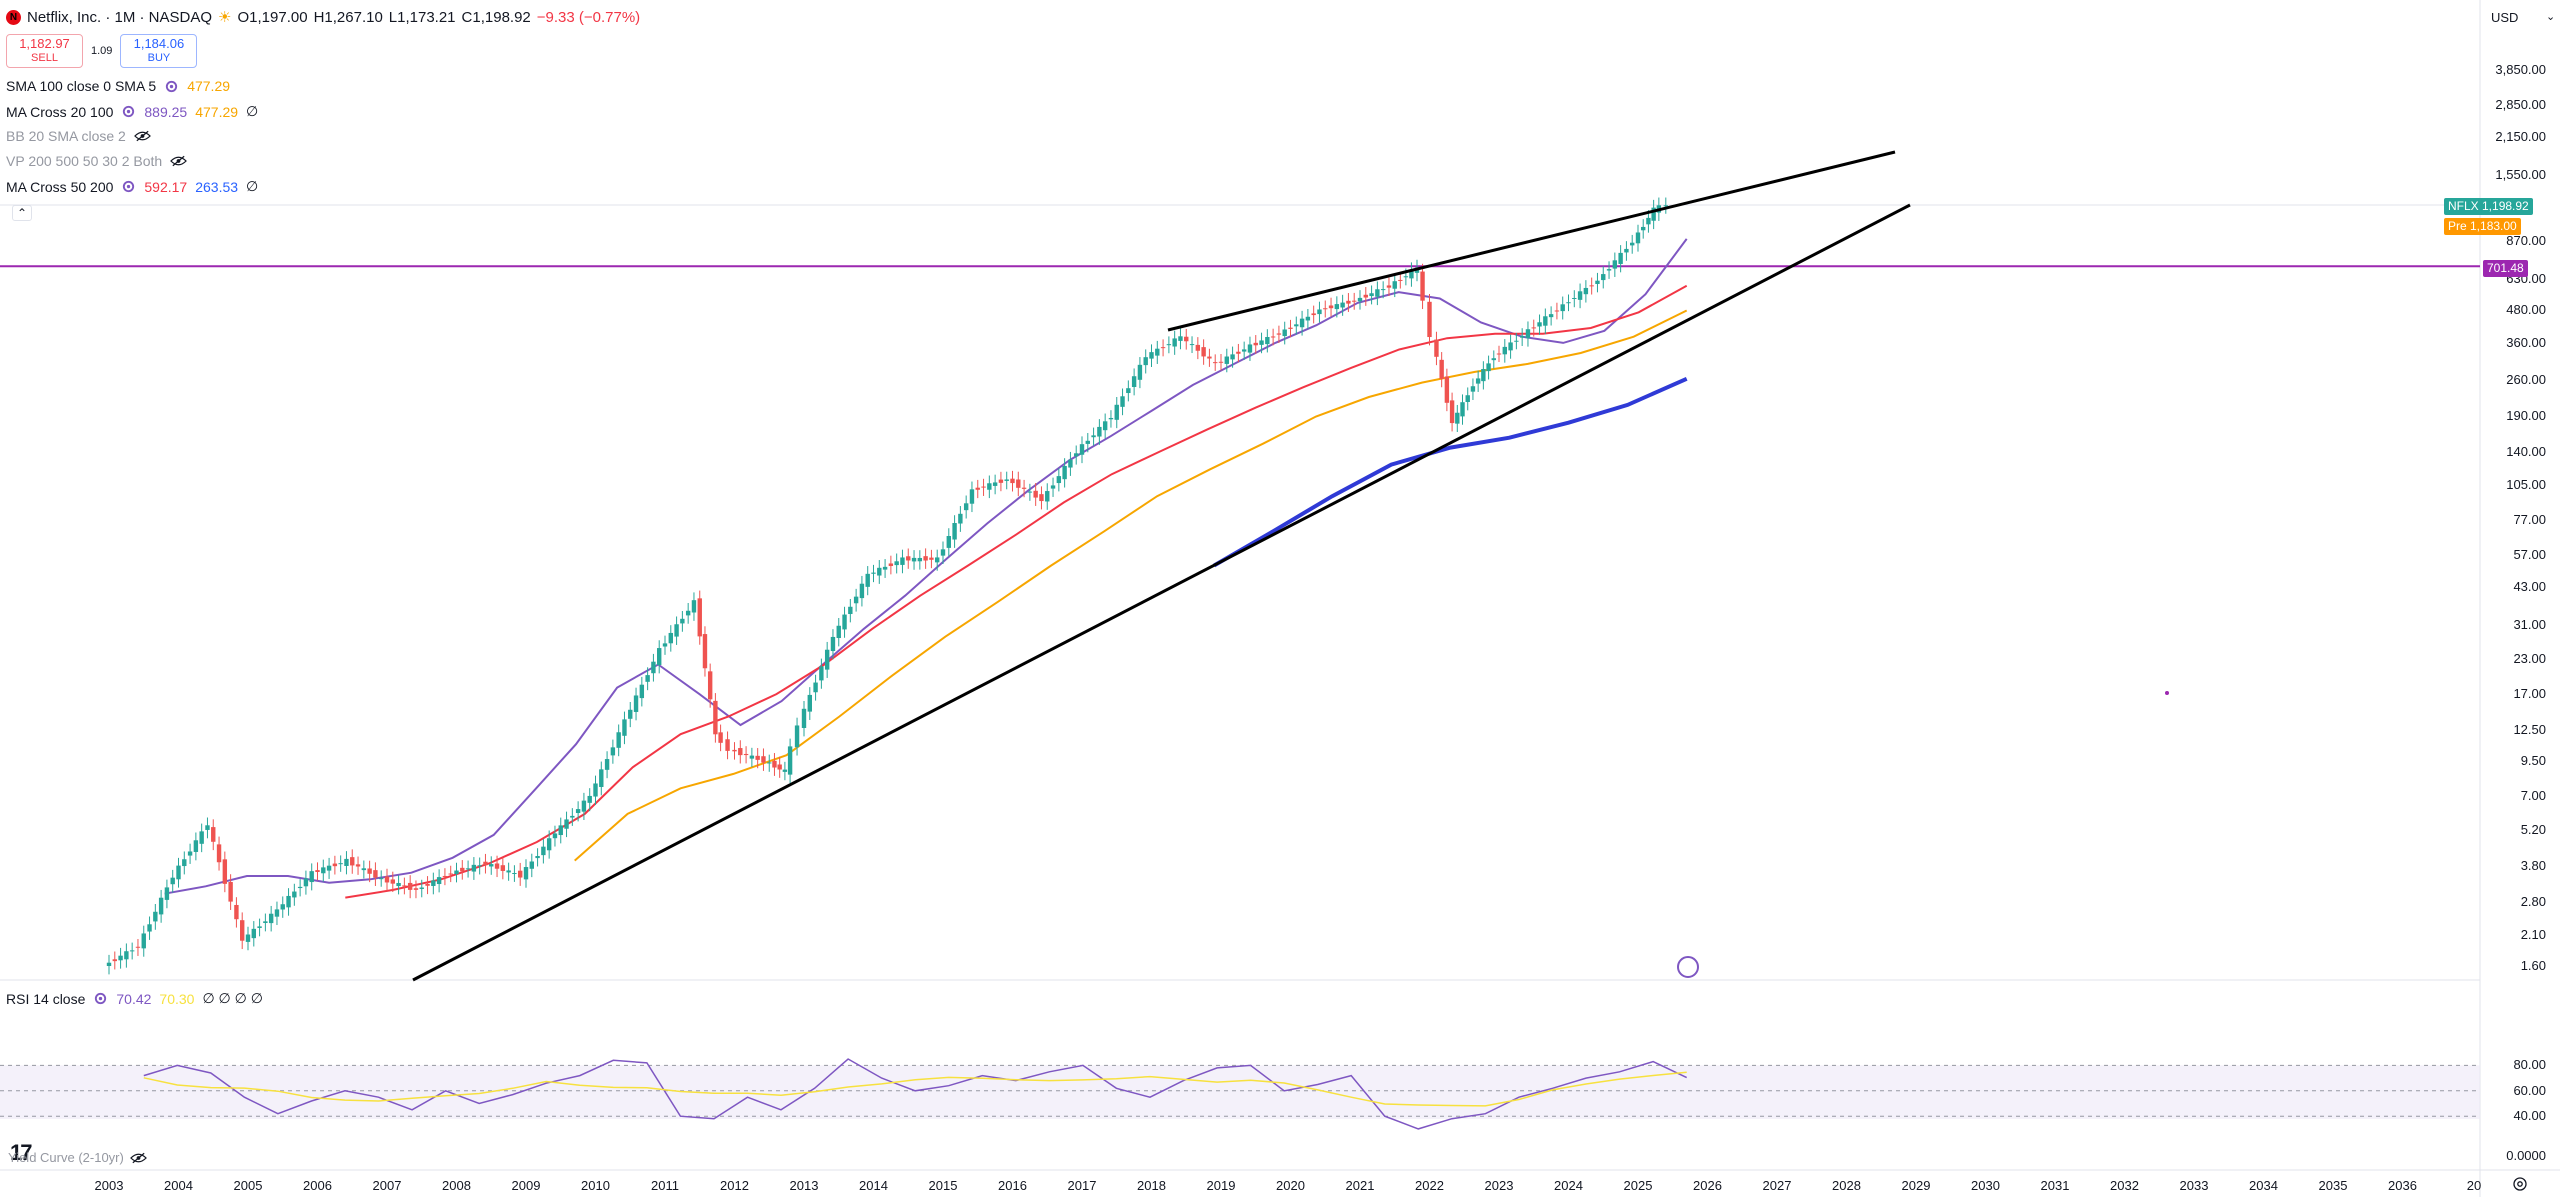 The height and width of the screenshot is (1197, 2560). What do you see at coordinates (2055, 1185) in the screenshot?
I see `time-tick-label: 2031` at bounding box center [2055, 1185].